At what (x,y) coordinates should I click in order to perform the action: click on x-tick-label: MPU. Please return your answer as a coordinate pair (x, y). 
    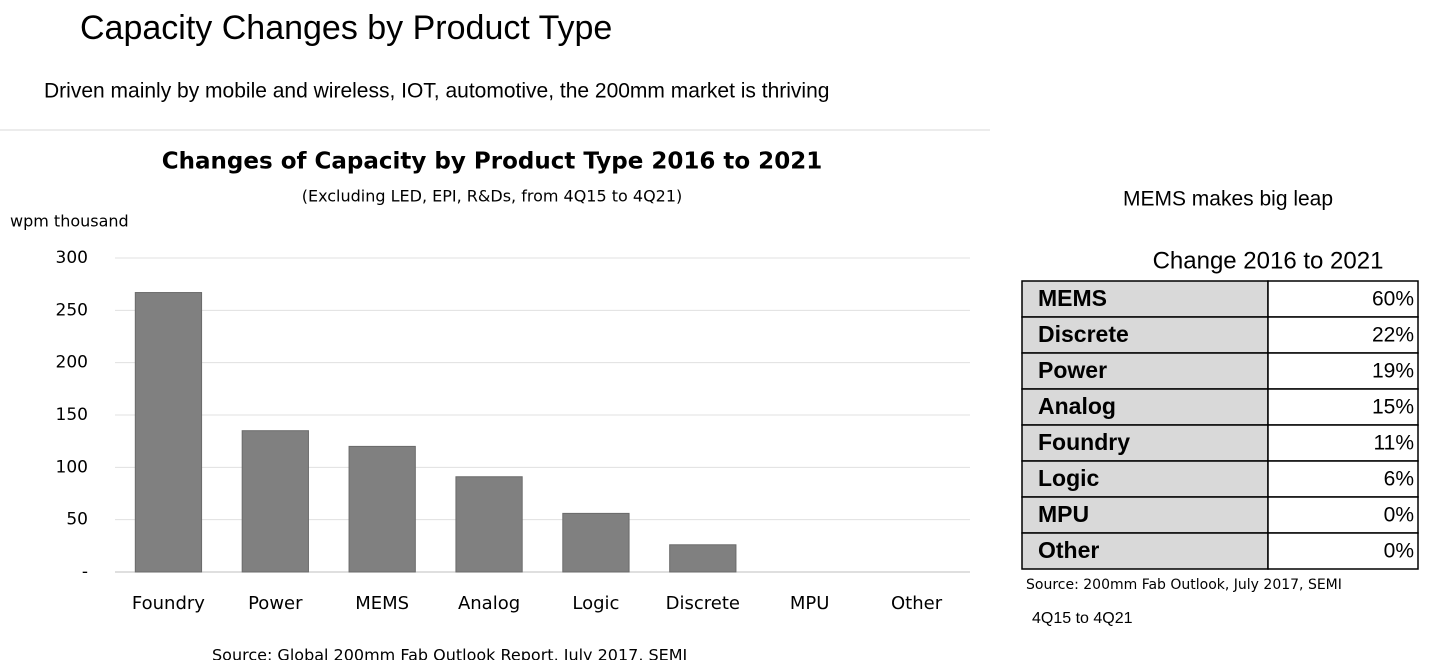
    Looking at the image, I should click on (810, 603).